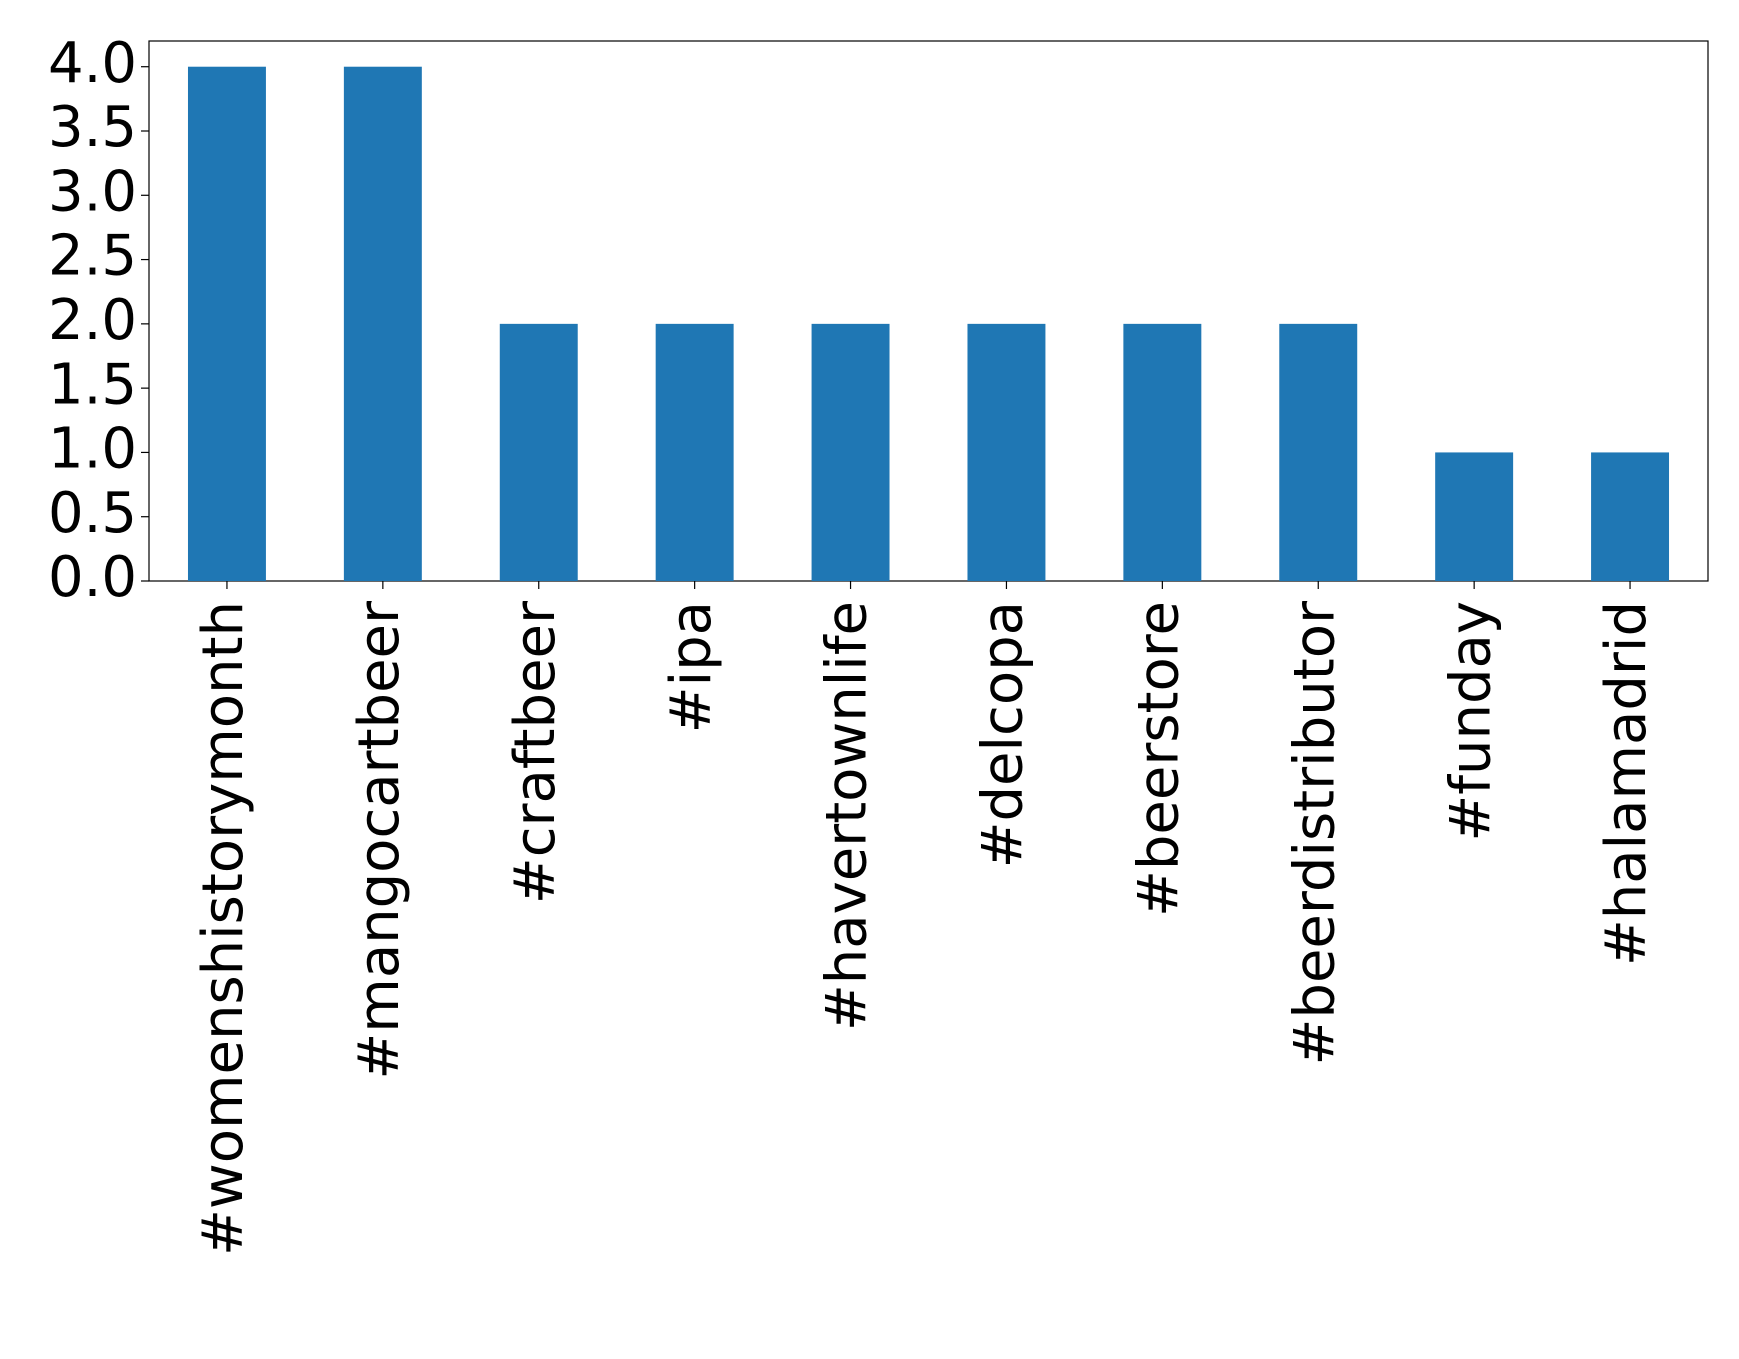  I want to click on x-tick-label: #delcopa, so click(1003, 734).